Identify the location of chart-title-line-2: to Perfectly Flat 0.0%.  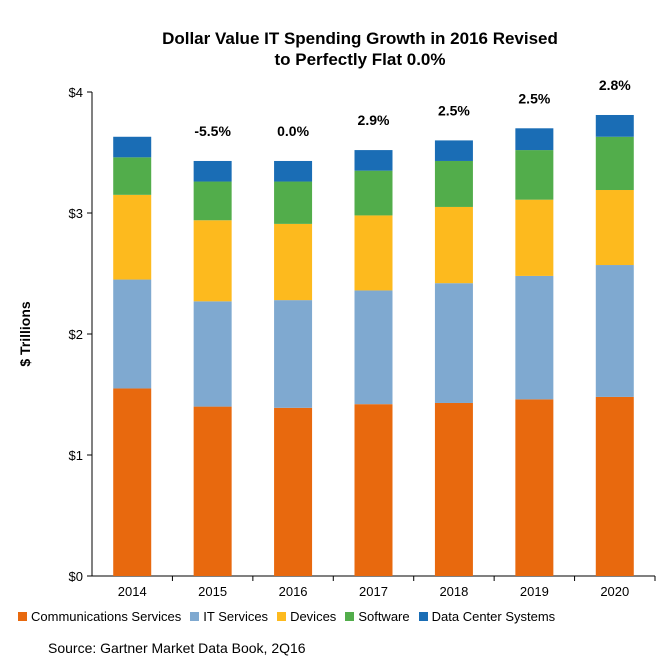
(360, 59).